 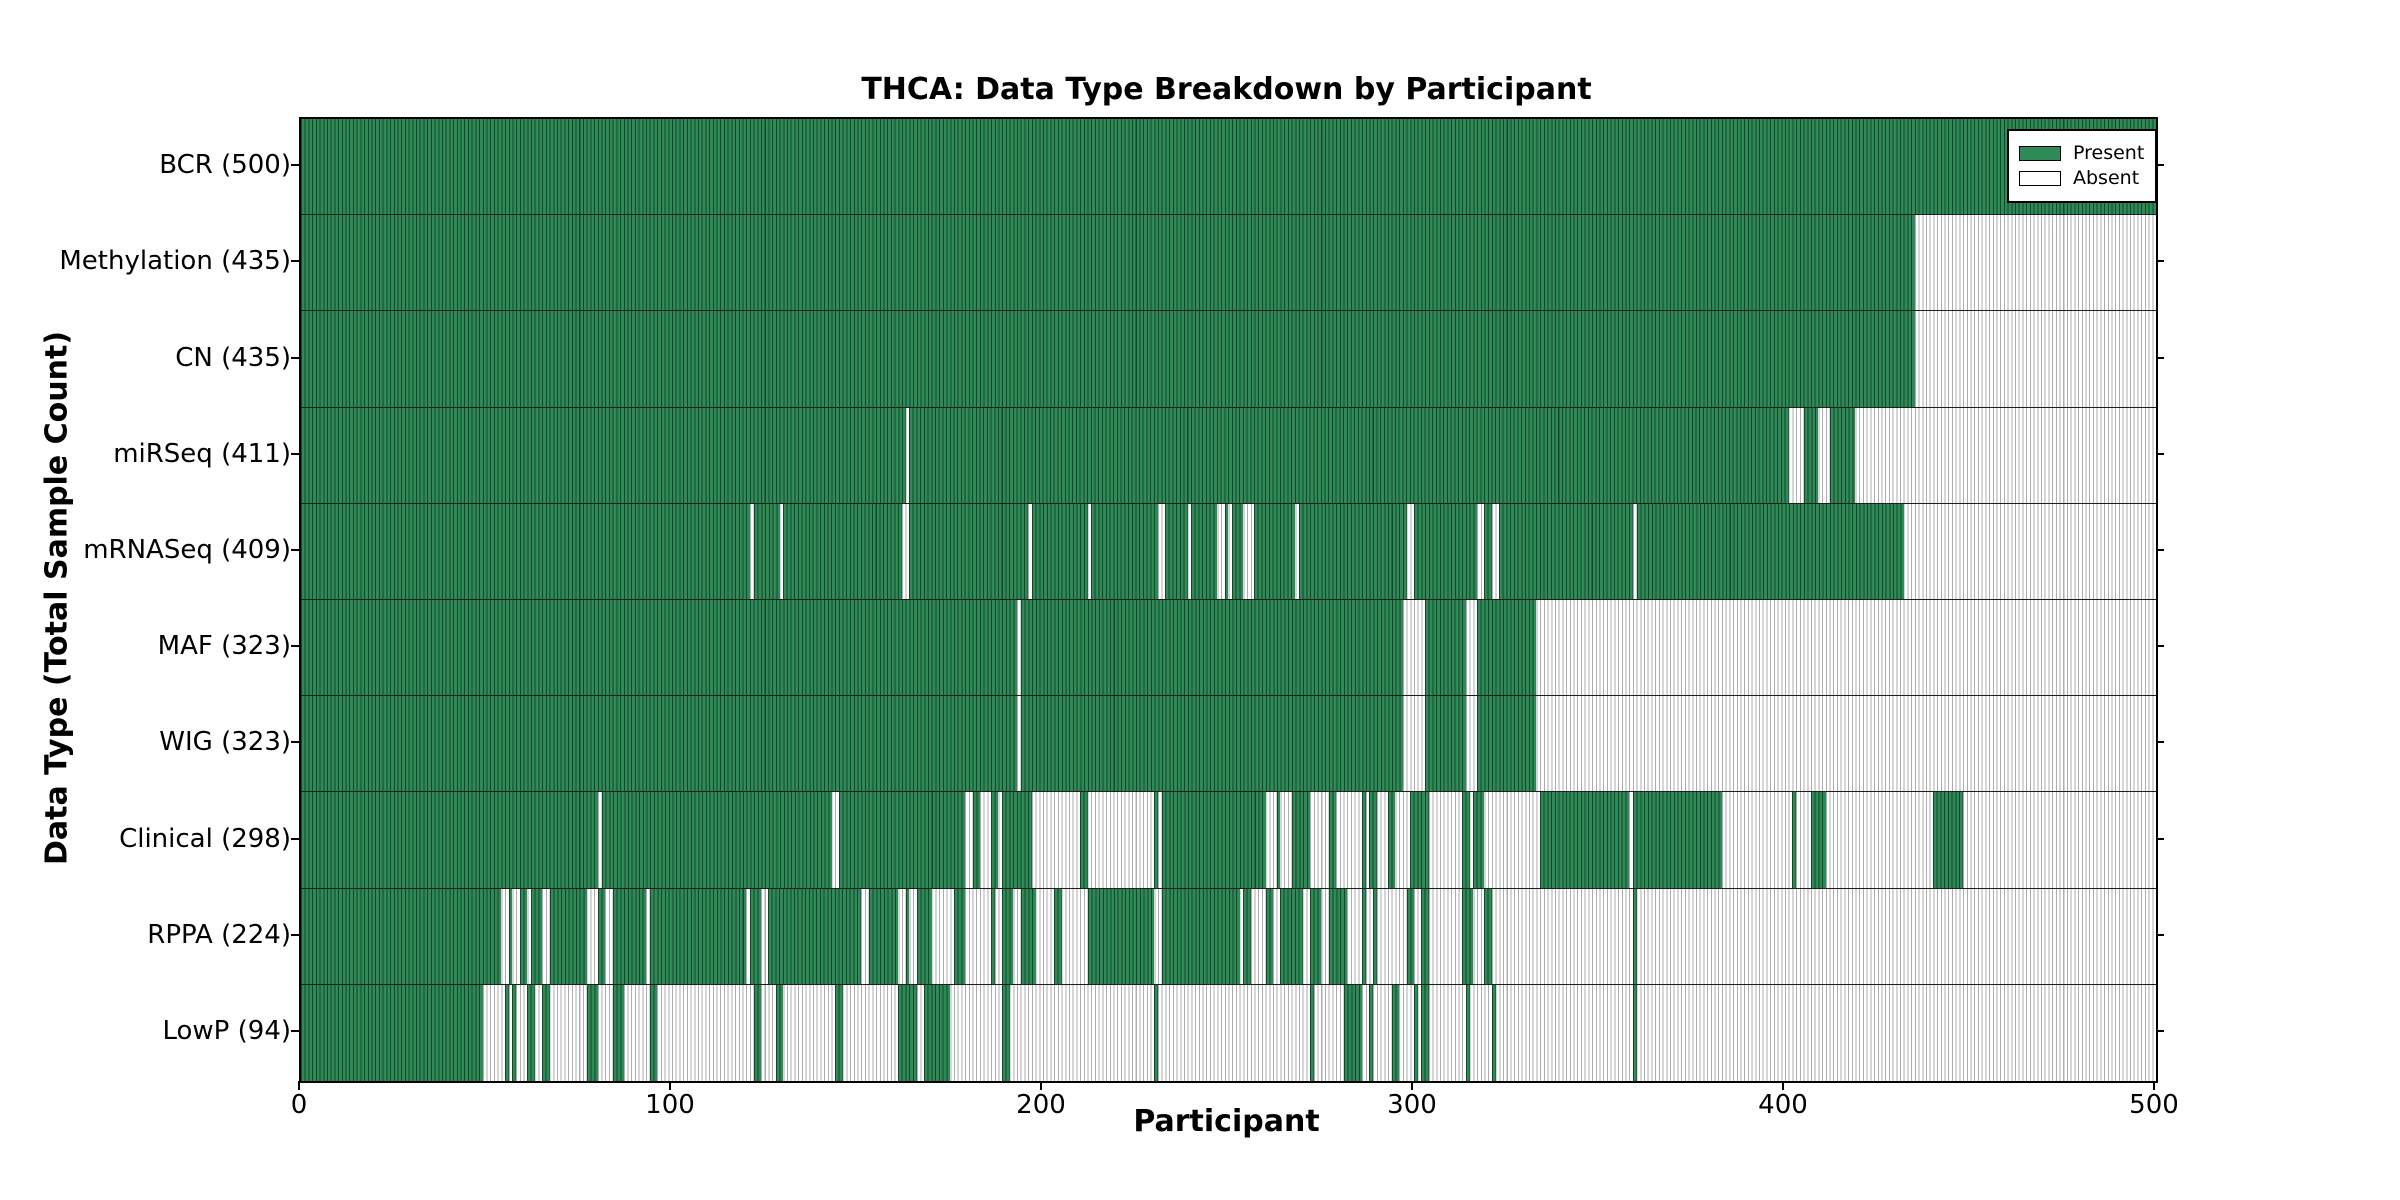 I want to click on ytick-label-RPPA: RPPA (224), so click(x=219, y=934).